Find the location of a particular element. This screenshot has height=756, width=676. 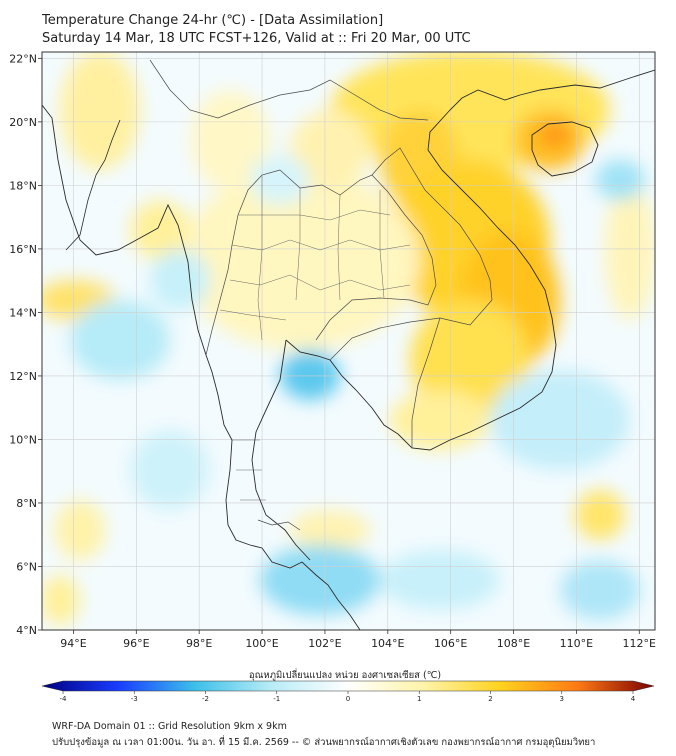

lon-tick-label: 110°E is located at coordinates (576, 643).